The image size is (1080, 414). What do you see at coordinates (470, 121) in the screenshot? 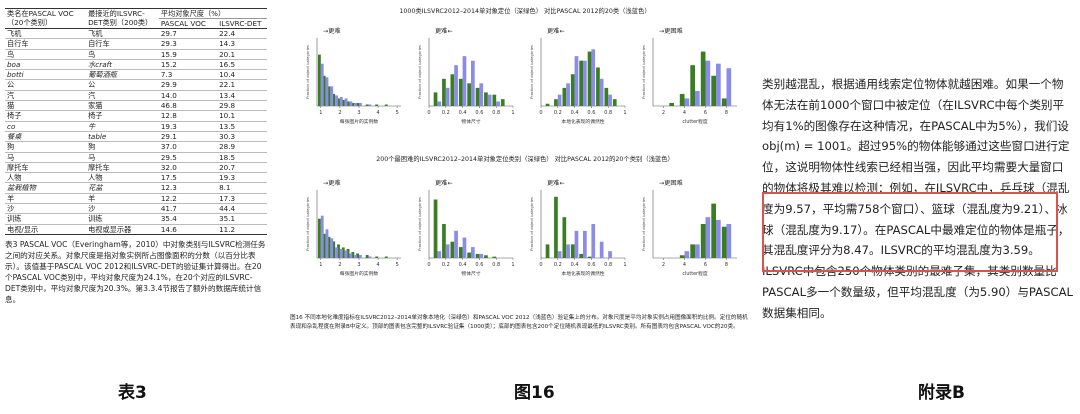
I see `x-axis-label: 物体尺寸` at bounding box center [470, 121].